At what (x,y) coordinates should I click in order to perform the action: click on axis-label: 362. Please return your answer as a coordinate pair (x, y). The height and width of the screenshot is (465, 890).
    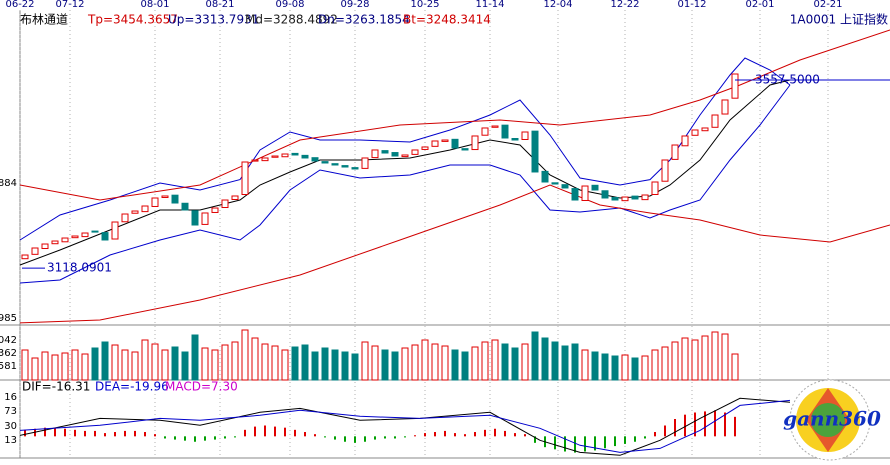
    Looking at the image, I should click on (8, 353).